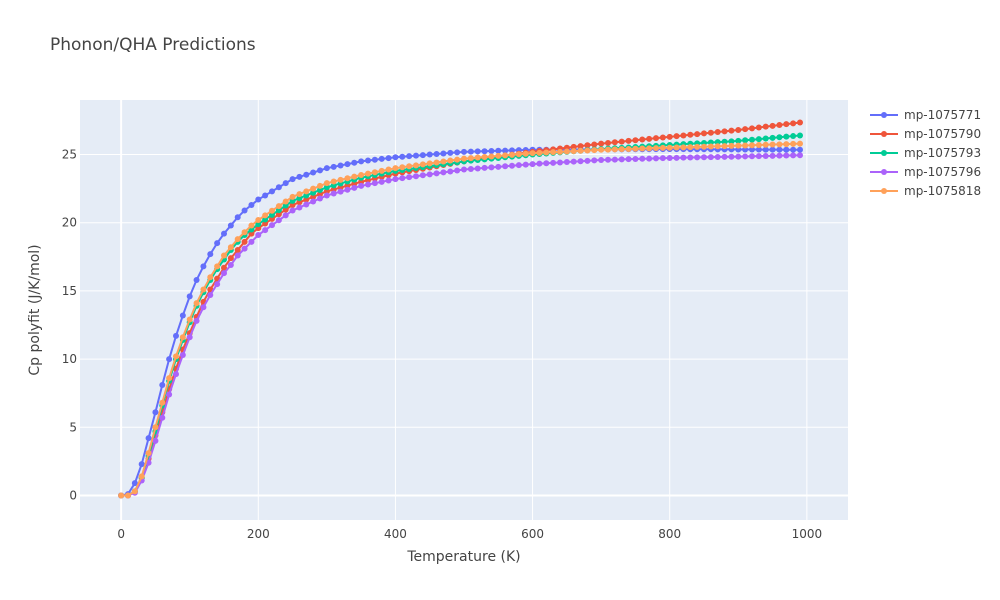 Image resolution: width=1000 pixels, height=600 pixels. What do you see at coordinates (925, 115) in the screenshot?
I see `legend-item-mp-1075771: mp-1075771` at bounding box center [925, 115].